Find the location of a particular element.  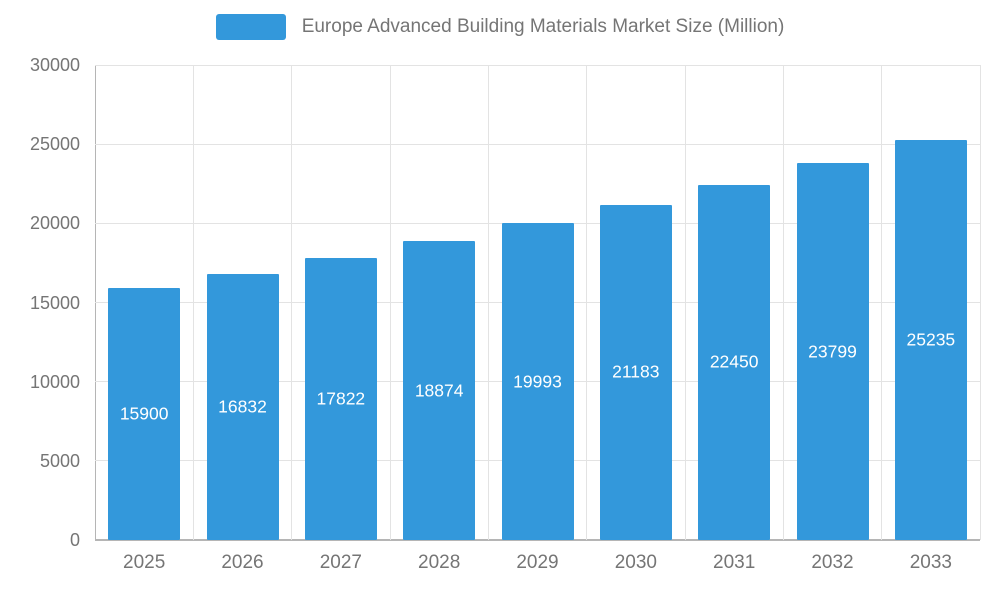

y-axis-tick-label: 10000 is located at coordinates (54, 381).